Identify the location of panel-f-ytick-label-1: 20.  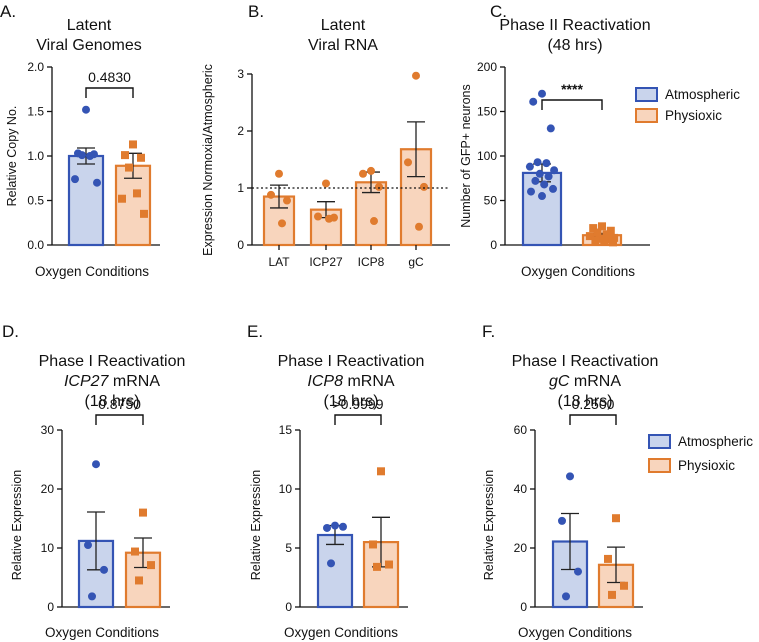
(521, 548).